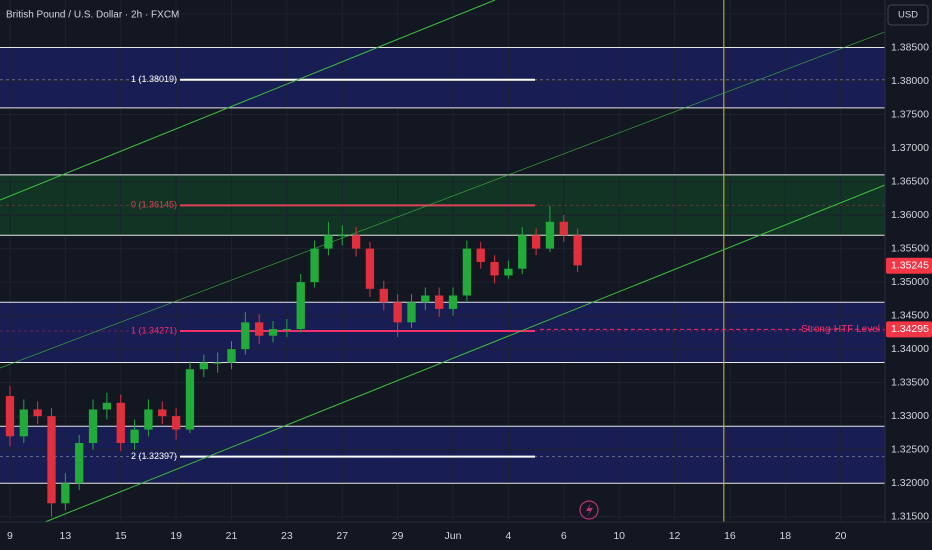 Image resolution: width=932 pixels, height=550 pixels. What do you see at coordinates (841, 536) in the screenshot?
I see `x-tick-label: 20` at bounding box center [841, 536].